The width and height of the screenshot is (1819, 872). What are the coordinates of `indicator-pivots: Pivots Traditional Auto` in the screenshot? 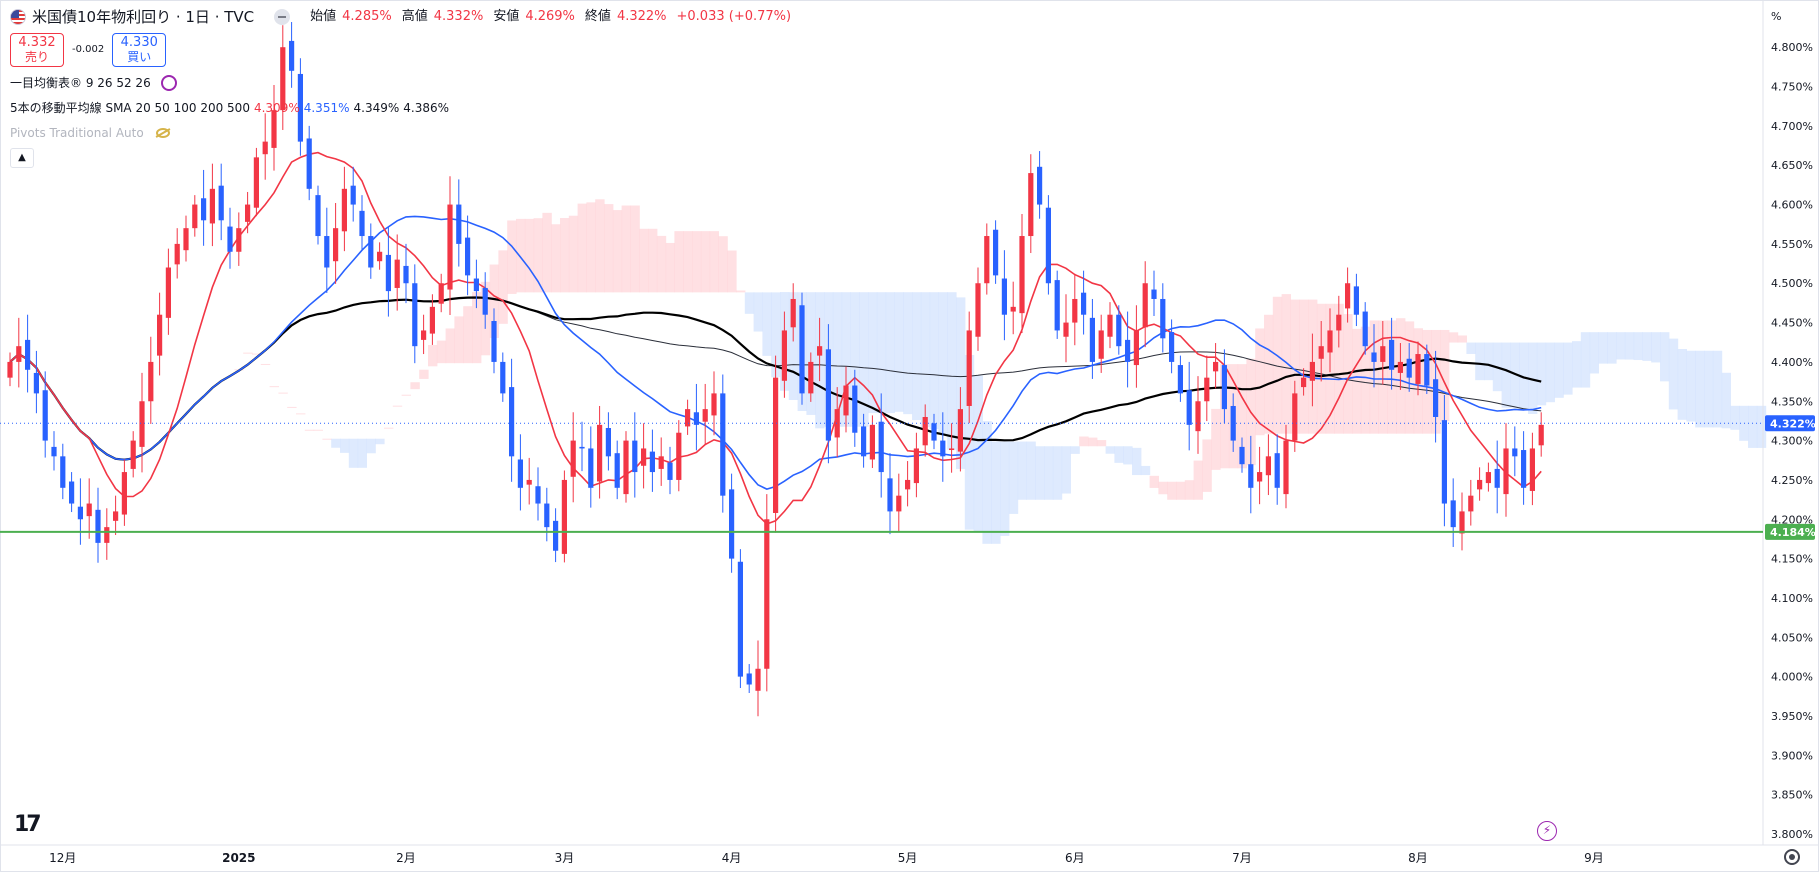 It's located at (402, 133).